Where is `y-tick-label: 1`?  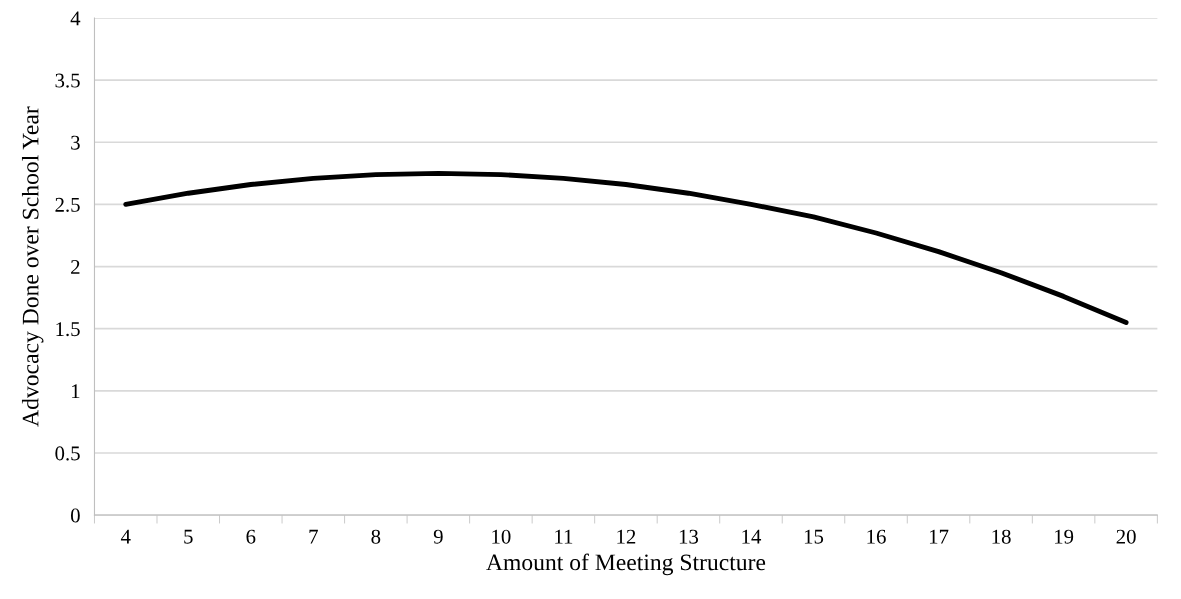
y-tick-label: 1 is located at coordinates (76, 391).